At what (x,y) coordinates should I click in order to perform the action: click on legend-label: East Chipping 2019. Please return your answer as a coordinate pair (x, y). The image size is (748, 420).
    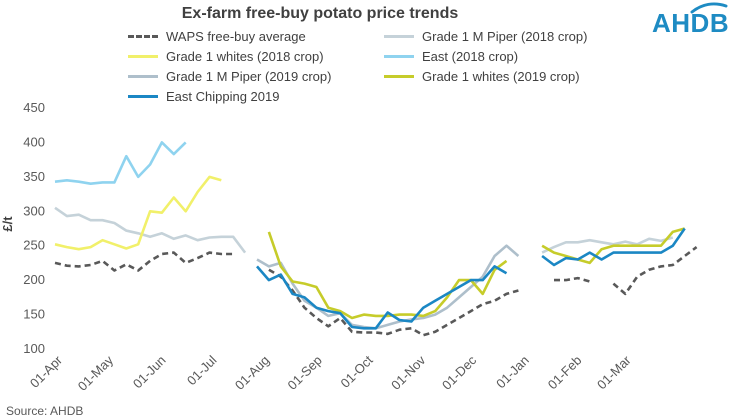
    Looking at the image, I should click on (223, 96).